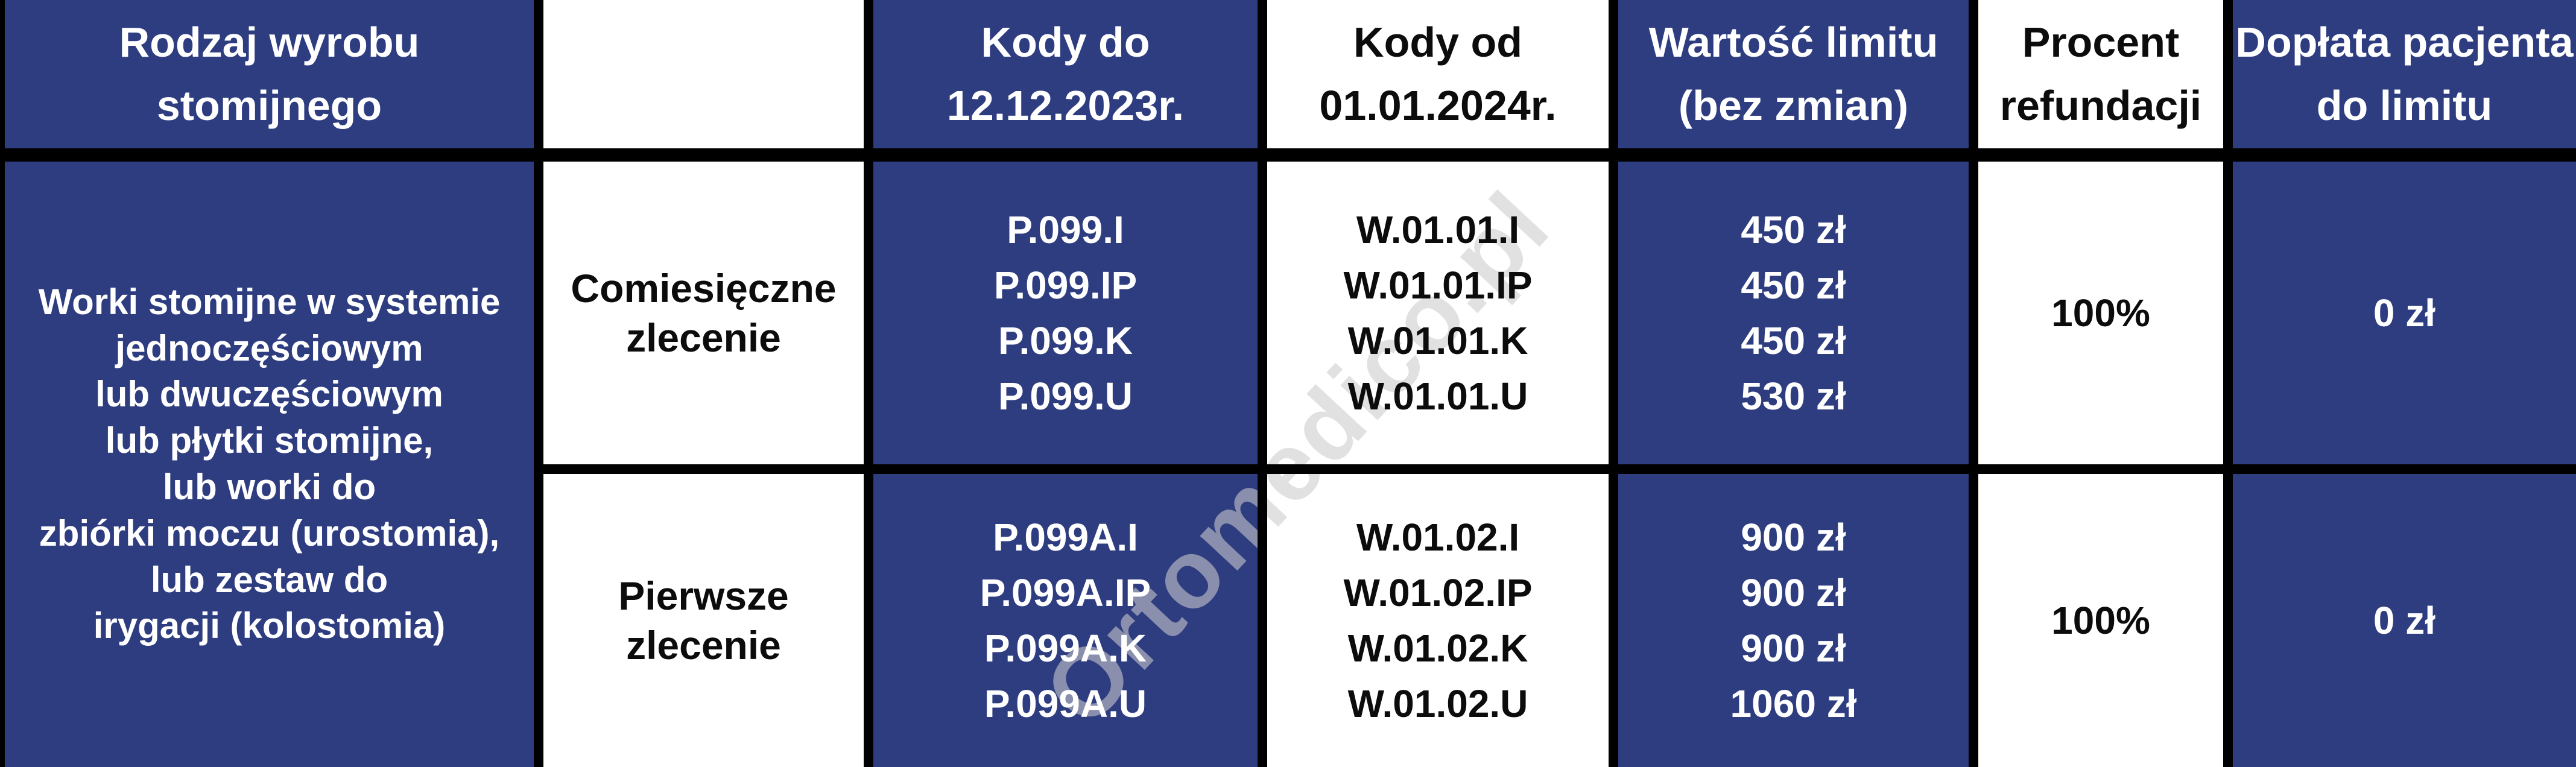 The width and height of the screenshot is (2576, 767). I want to click on row2-codes-new-cell: W.01.02.I W.01.02.IP W.01.02.K W.01.02.U, so click(1438, 621).